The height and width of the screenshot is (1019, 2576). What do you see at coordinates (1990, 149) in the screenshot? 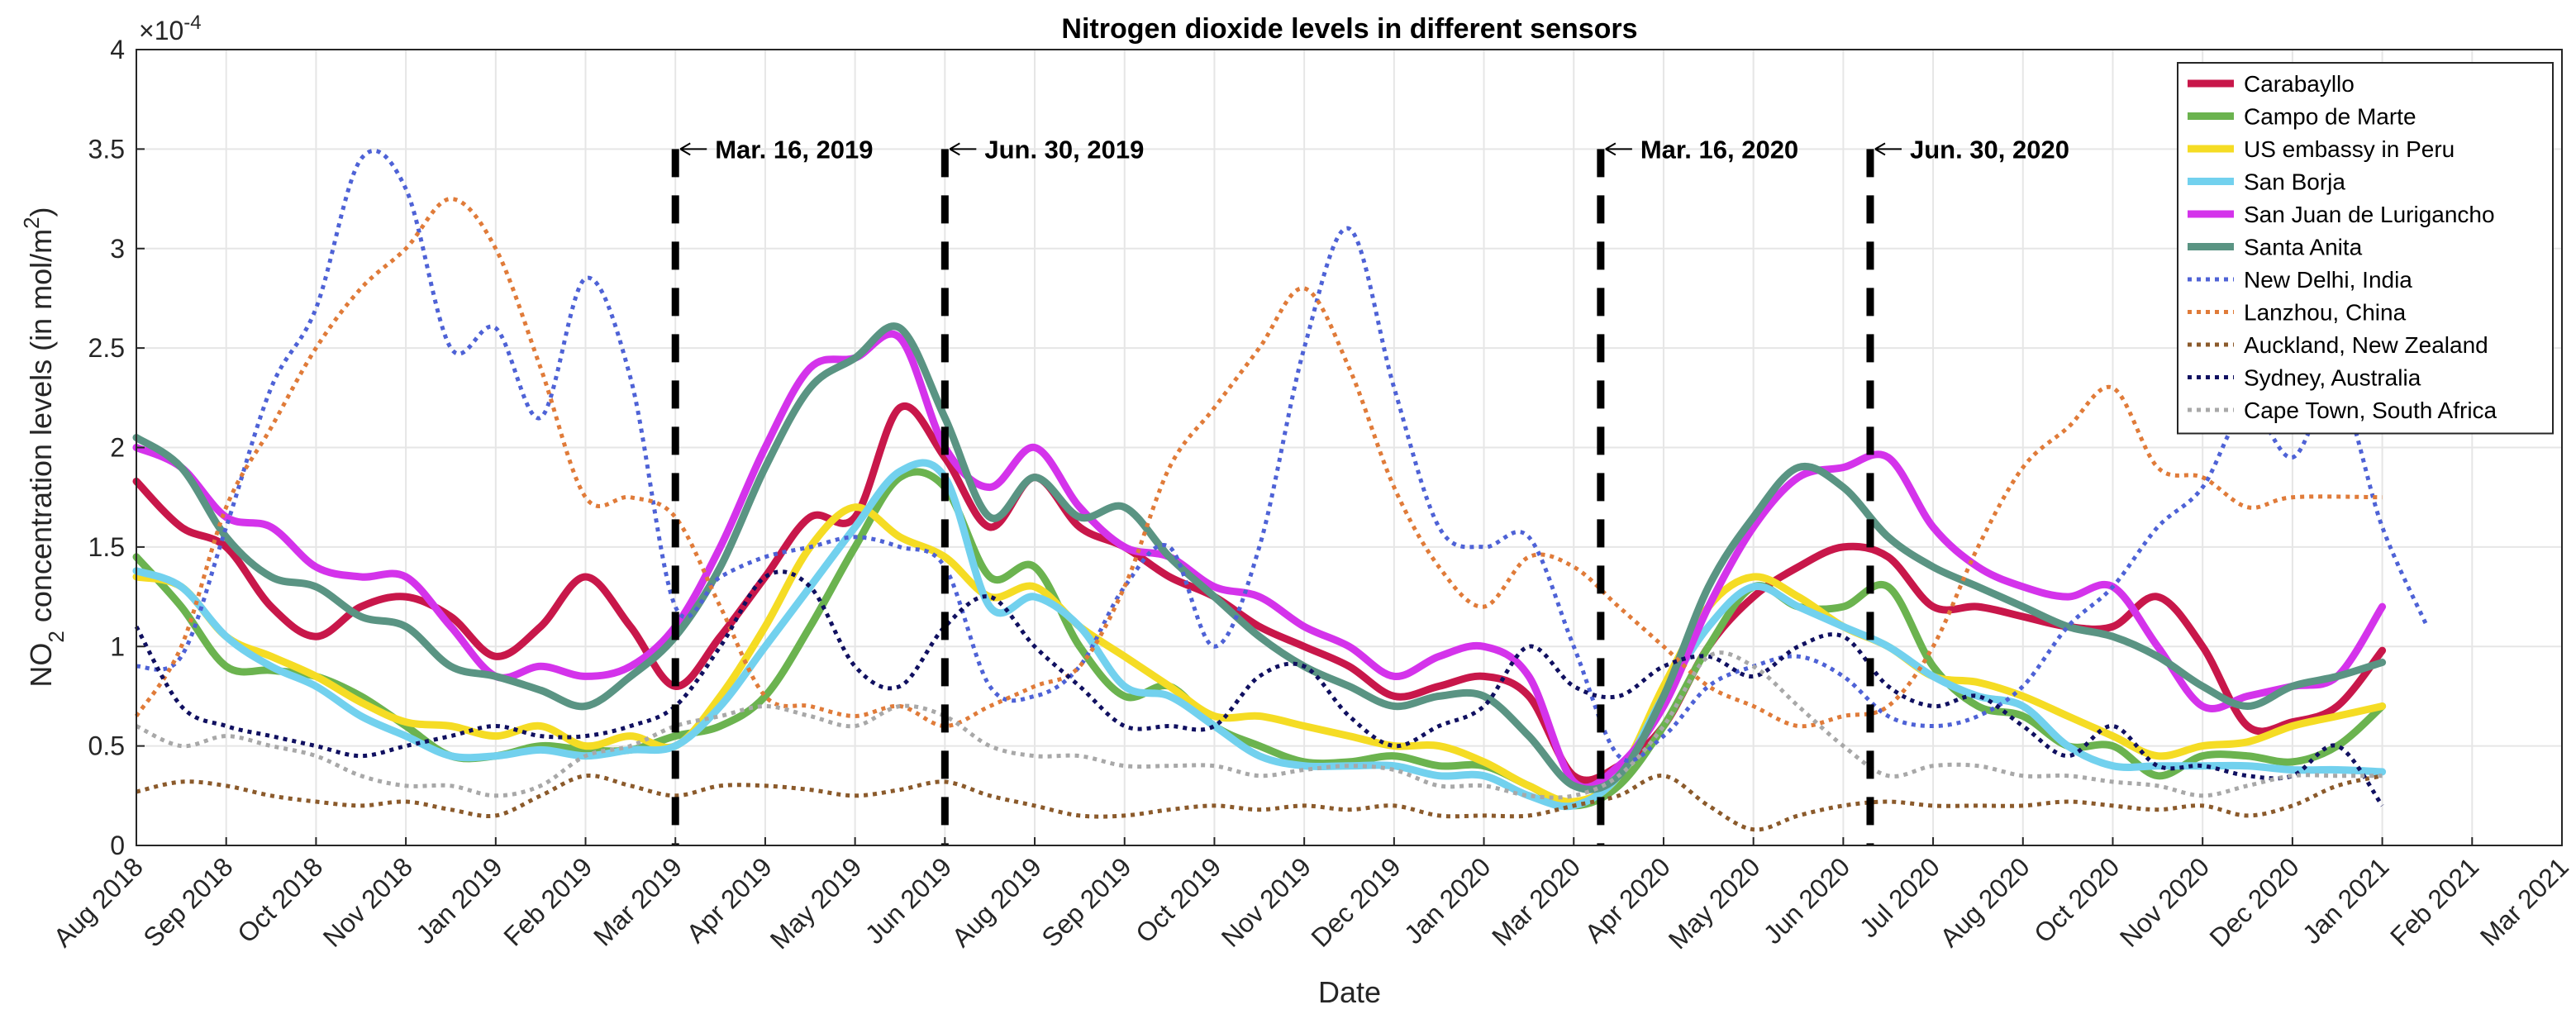
I see `event-label-3: Jun. 30, 2020` at bounding box center [1990, 149].